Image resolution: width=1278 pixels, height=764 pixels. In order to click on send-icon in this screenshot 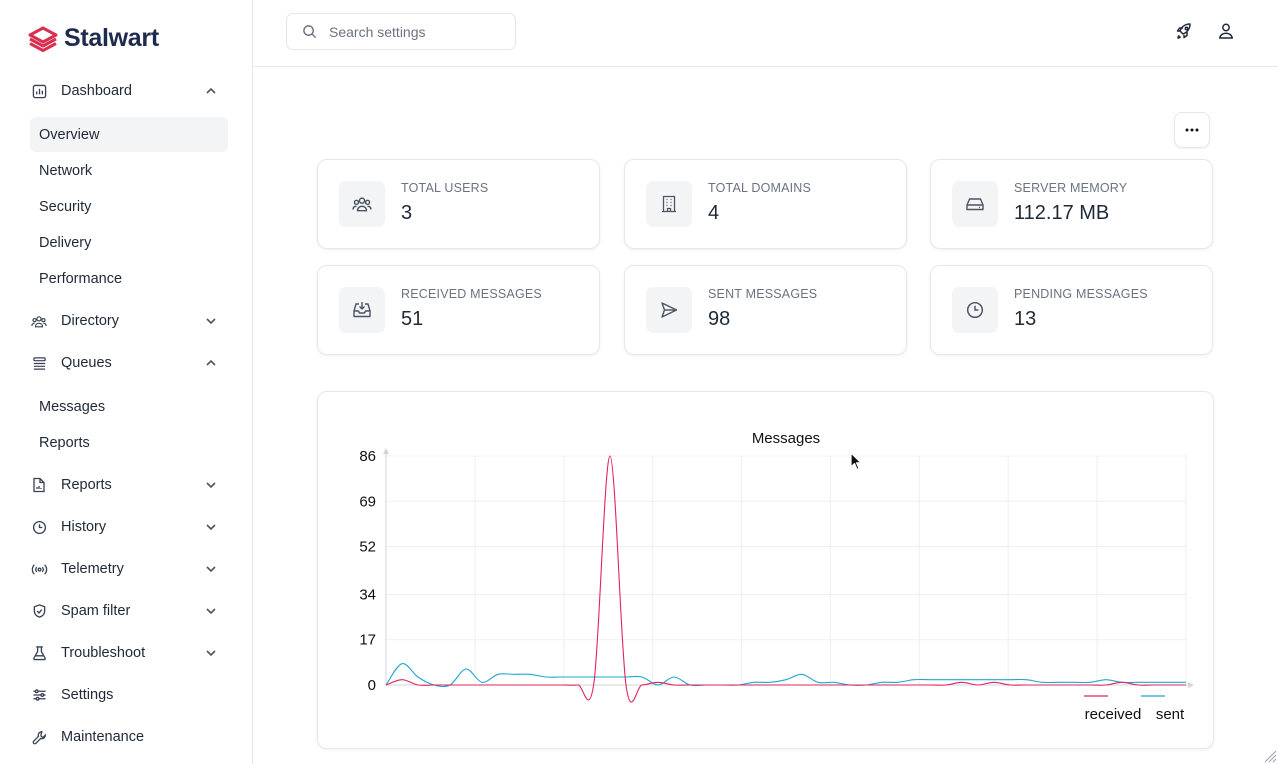, I will do `click(669, 310)`.